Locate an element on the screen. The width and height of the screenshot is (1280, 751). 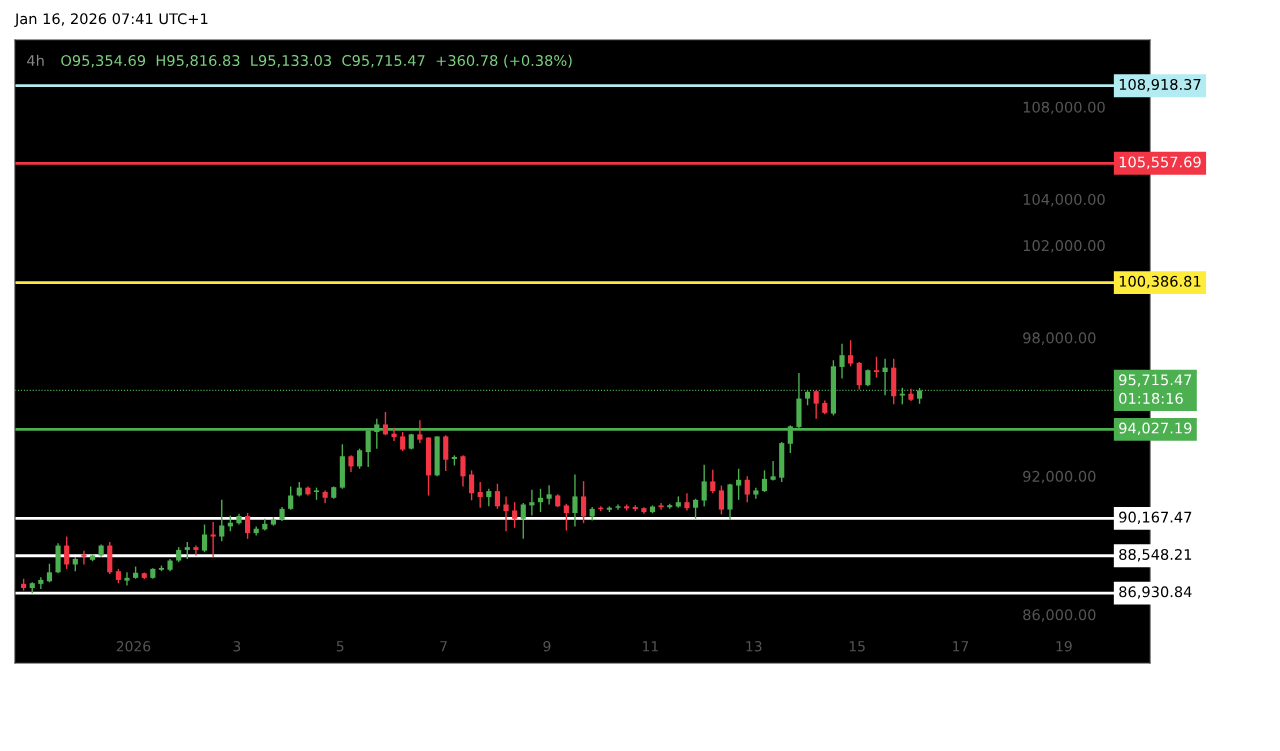
ref-line-label: 88,548.21 is located at coordinates (1155, 555).